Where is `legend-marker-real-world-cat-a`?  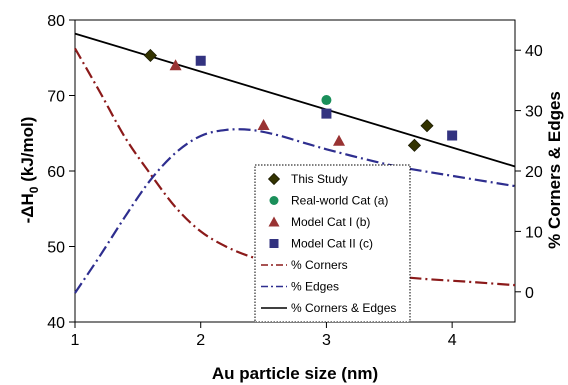 legend-marker-real-world-cat-a is located at coordinates (274, 200).